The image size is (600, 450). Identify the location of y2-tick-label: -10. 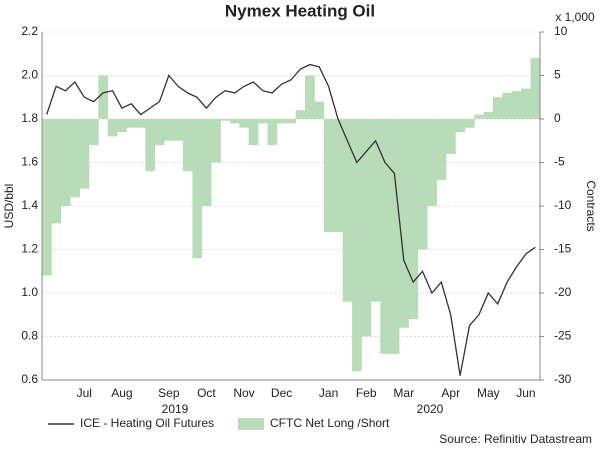
(563, 205).